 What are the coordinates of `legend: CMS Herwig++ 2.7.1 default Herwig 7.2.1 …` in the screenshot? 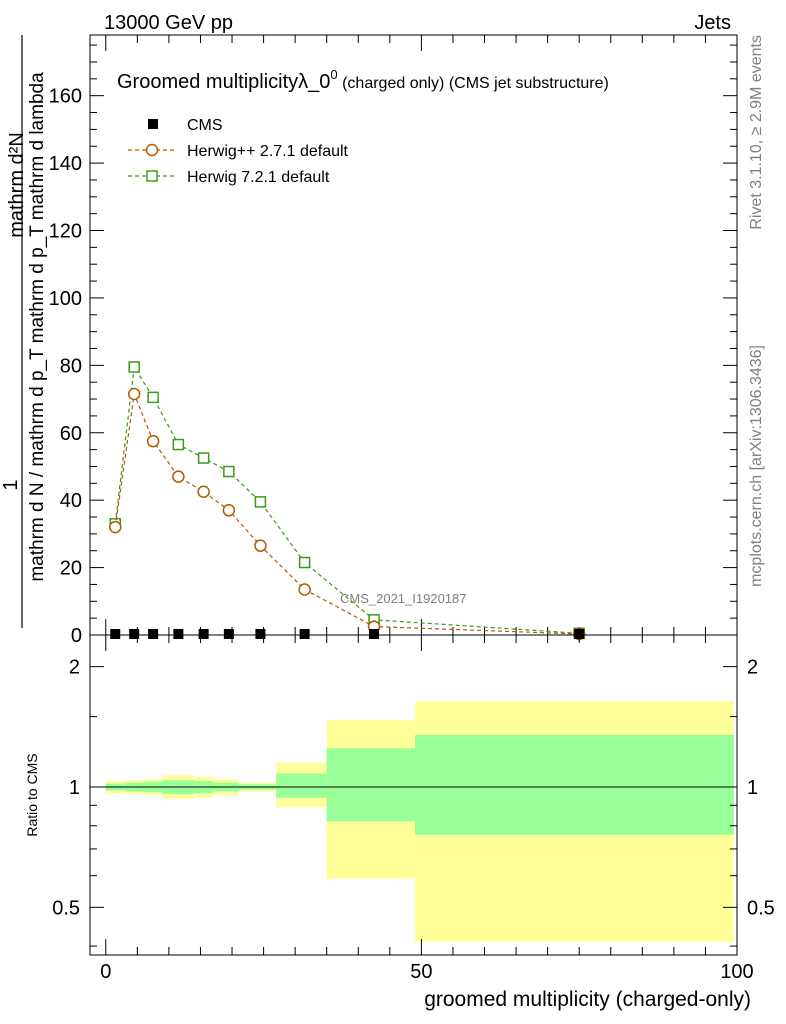 It's located at (238, 151).